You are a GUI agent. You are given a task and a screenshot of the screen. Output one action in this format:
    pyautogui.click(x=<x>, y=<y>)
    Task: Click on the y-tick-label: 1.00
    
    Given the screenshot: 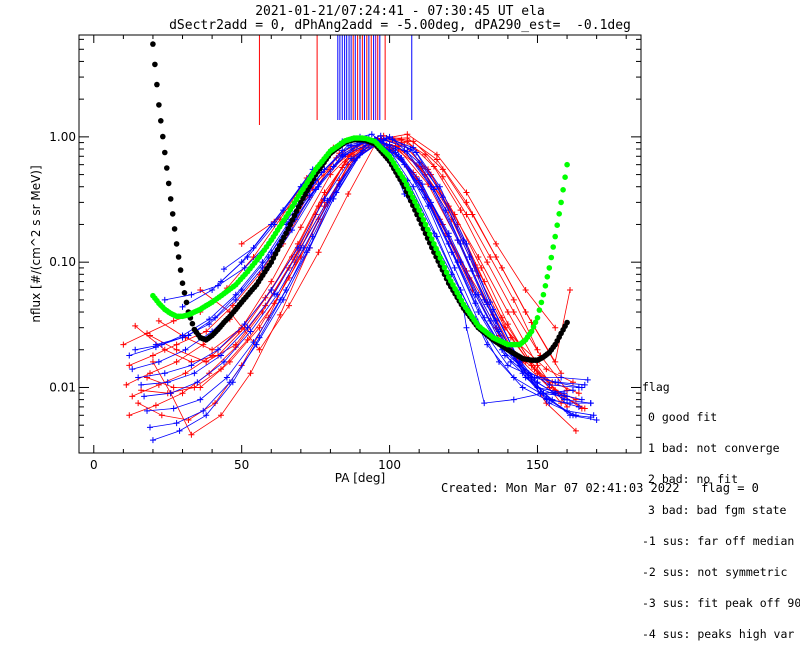 What is the action you would take?
    pyautogui.click(x=62, y=137)
    